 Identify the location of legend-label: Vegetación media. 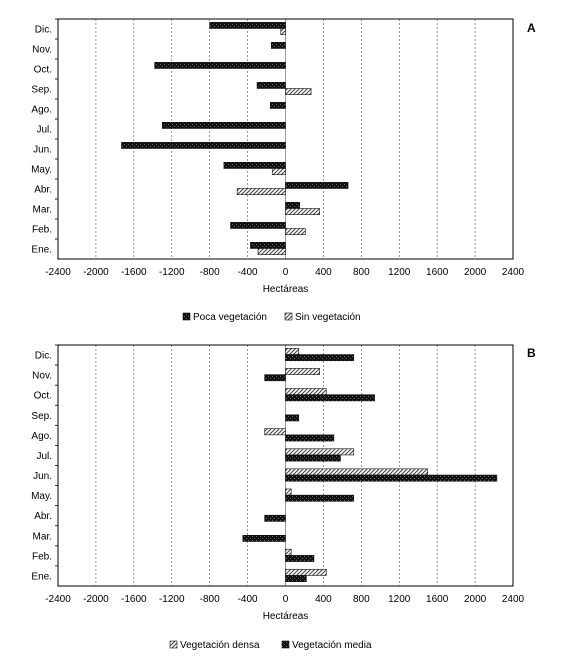
(332, 645).